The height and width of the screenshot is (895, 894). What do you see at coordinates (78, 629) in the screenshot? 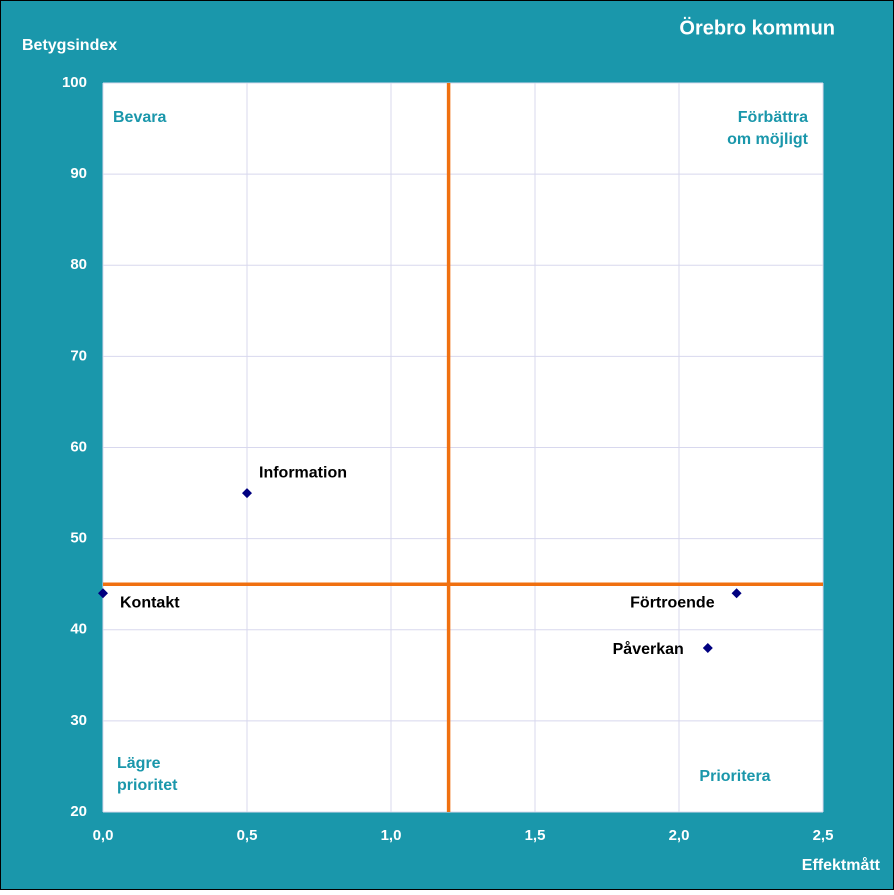
I see `y-tick-label: 40` at bounding box center [78, 629].